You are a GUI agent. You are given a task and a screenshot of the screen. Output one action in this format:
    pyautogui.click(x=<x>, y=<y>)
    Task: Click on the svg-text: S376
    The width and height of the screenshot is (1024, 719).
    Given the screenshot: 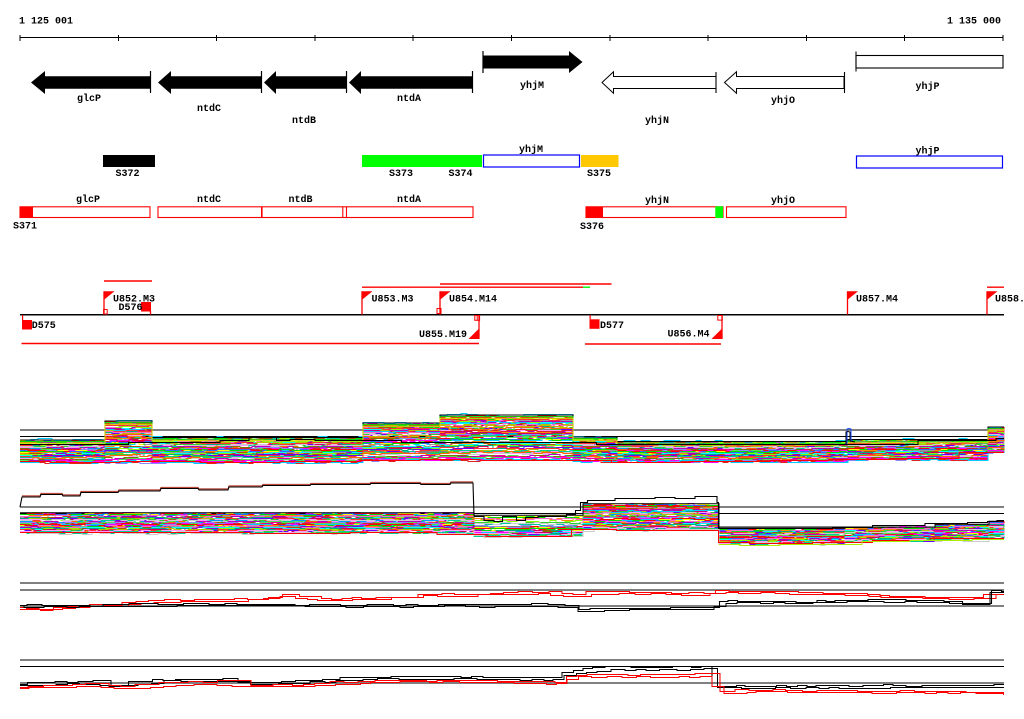 What is the action you would take?
    pyautogui.click(x=592, y=227)
    